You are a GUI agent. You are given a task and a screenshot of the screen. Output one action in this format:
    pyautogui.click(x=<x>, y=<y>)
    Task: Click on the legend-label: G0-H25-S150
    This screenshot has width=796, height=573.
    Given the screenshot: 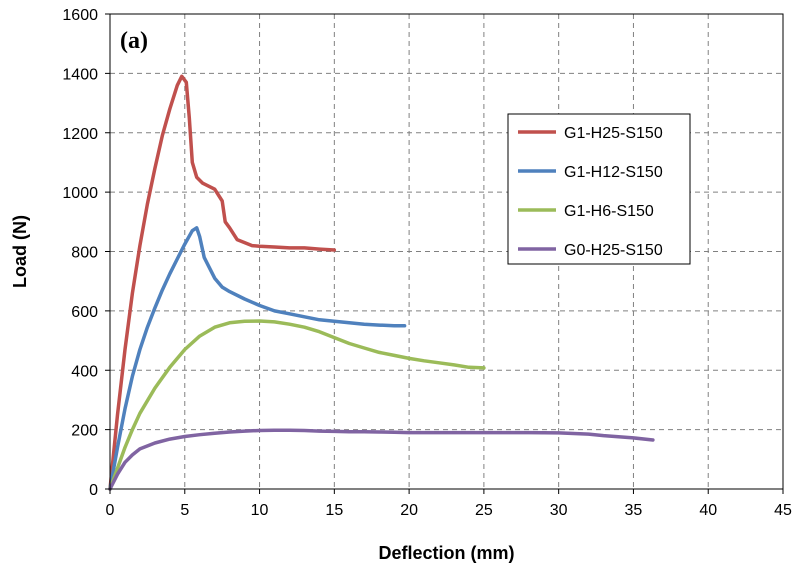 What is the action you would take?
    pyautogui.click(x=613, y=250)
    